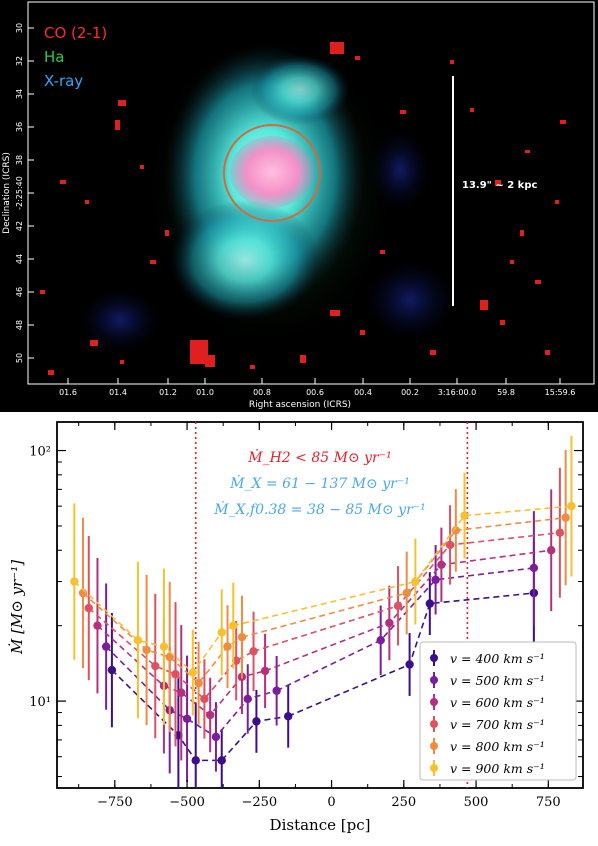 This screenshot has height=846, width=598. I want to click on y-tick-label: 10², so click(40, 452).